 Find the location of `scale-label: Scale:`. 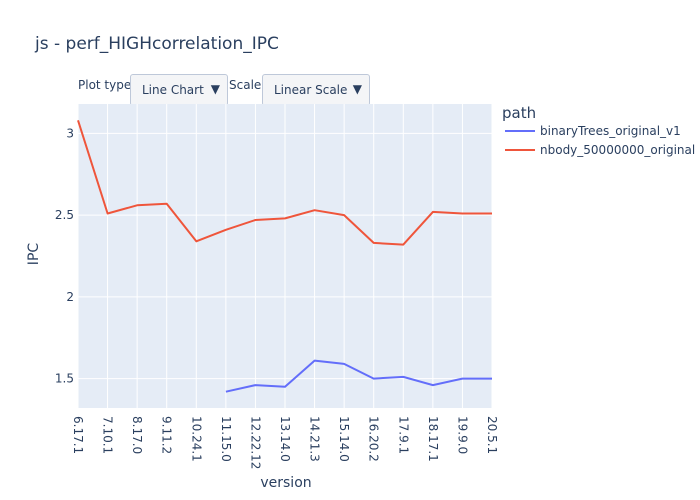

scale-label: Scale: is located at coordinates (247, 85).